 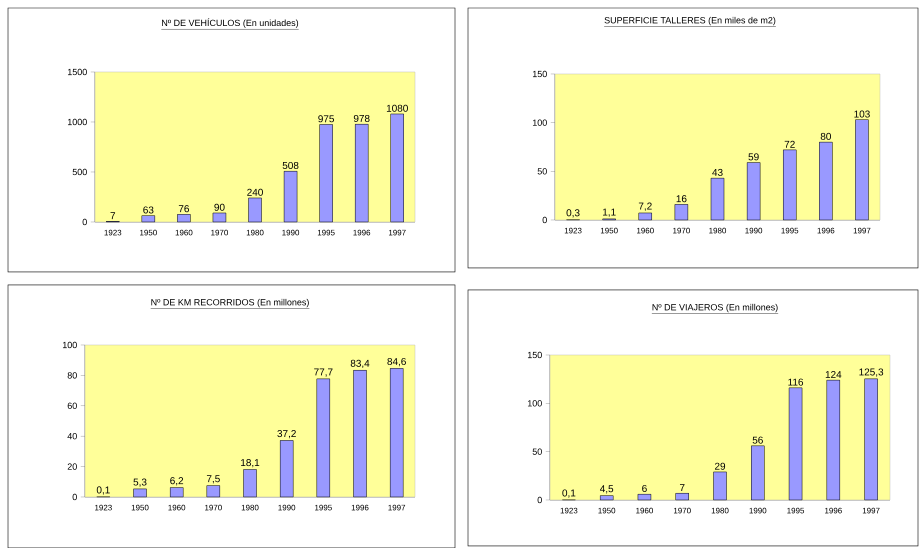 What do you see at coordinates (213, 479) in the screenshot?
I see `data-label: 7,5` at bounding box center [213, 479].